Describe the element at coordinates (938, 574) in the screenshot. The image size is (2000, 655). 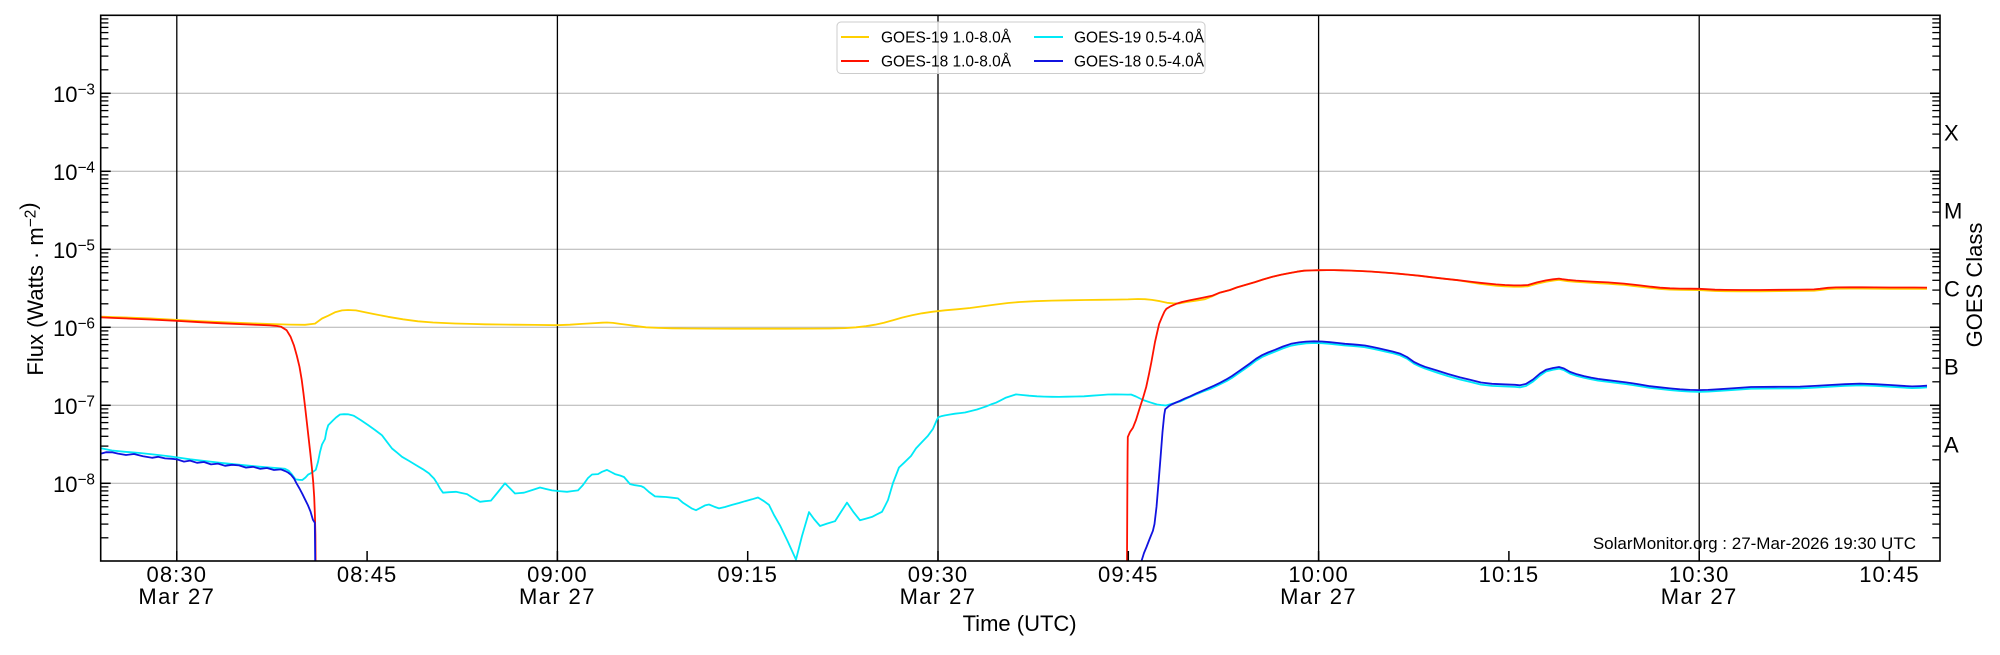
I see `svg-text: 09:30` at that location.